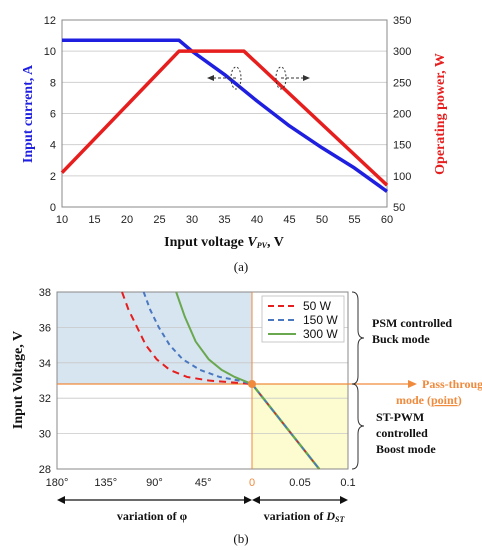 This screenshot has width=482, height=550. Describe the element at coordinates (320, 334) in the screenshot. I see `legend-label-300w: 300 W` at that location.